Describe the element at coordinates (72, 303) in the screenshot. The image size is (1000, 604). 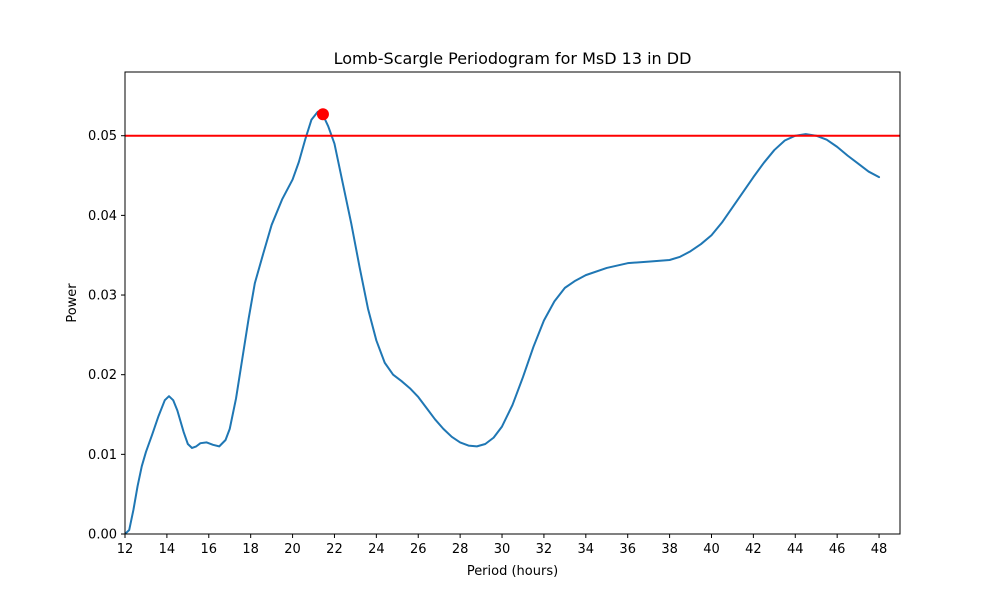
I see `y-axis-label: Power` at that location.